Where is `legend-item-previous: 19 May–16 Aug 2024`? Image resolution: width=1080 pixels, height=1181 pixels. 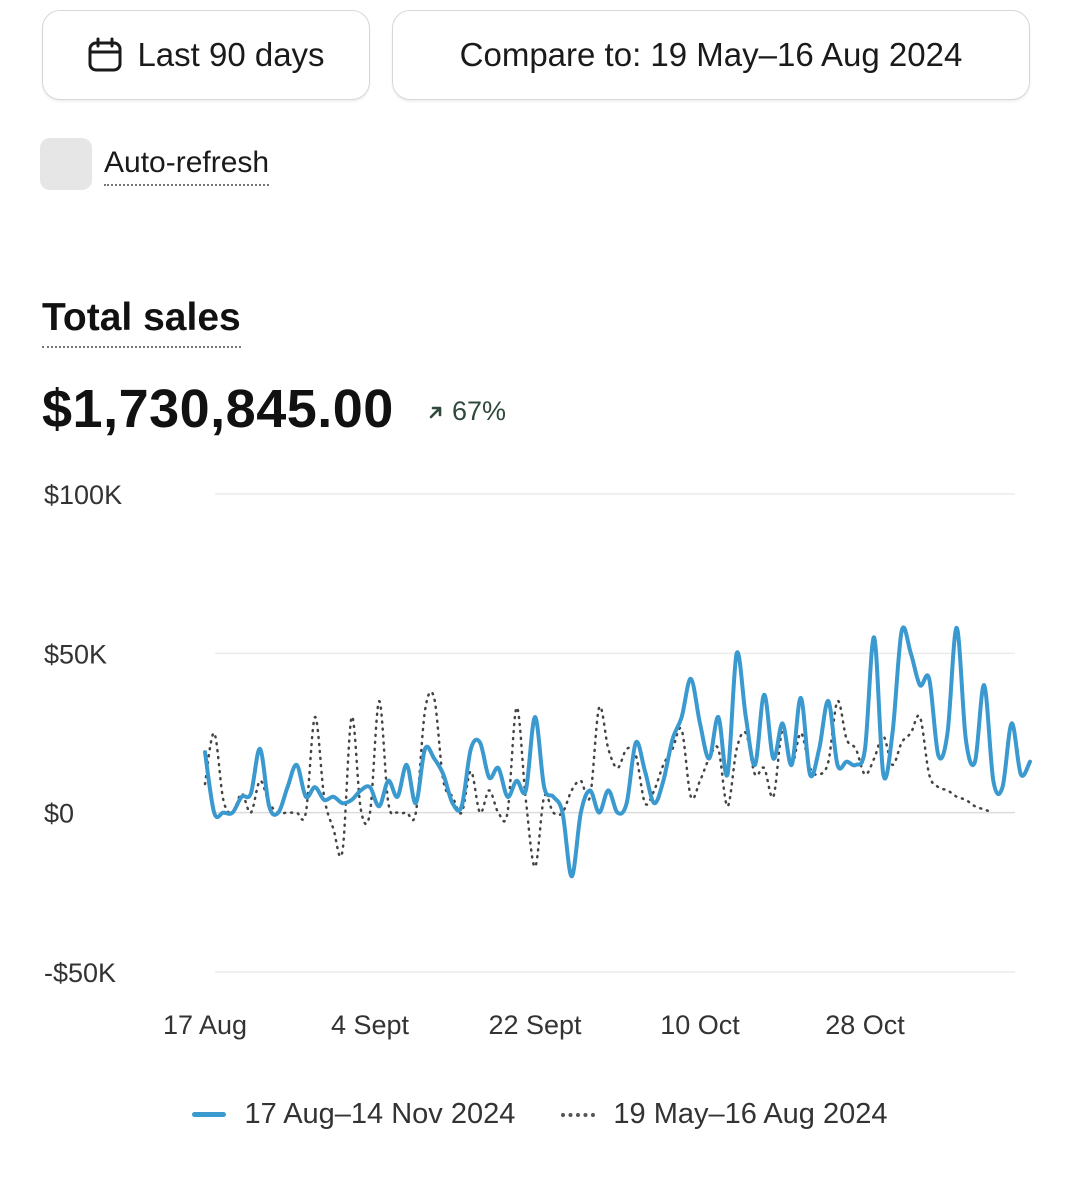
legend-item-previous: 19 May–16 Aug 2024 is located at coordinates (724, 1114).